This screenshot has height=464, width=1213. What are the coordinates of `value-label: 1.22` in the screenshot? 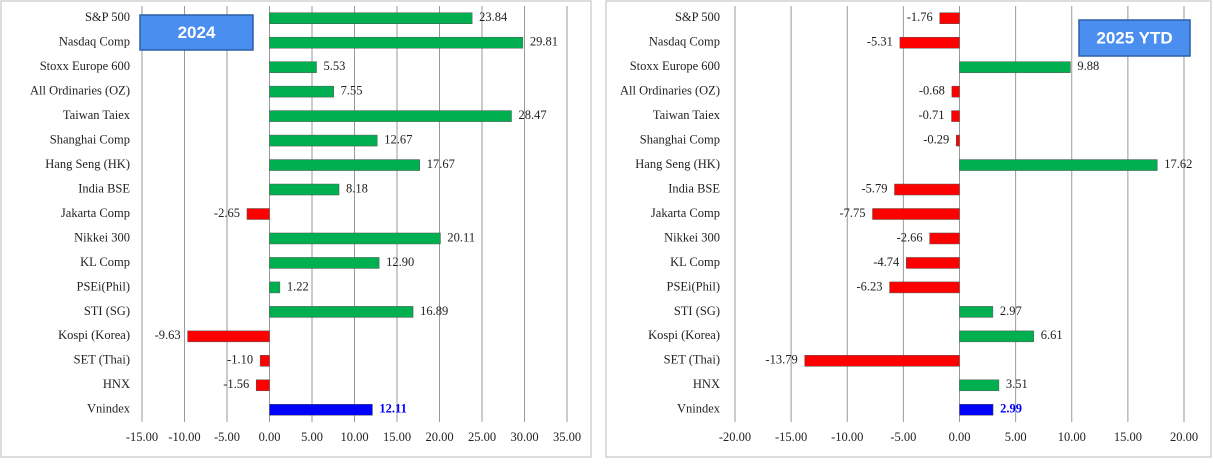 It's located at (298, 286).